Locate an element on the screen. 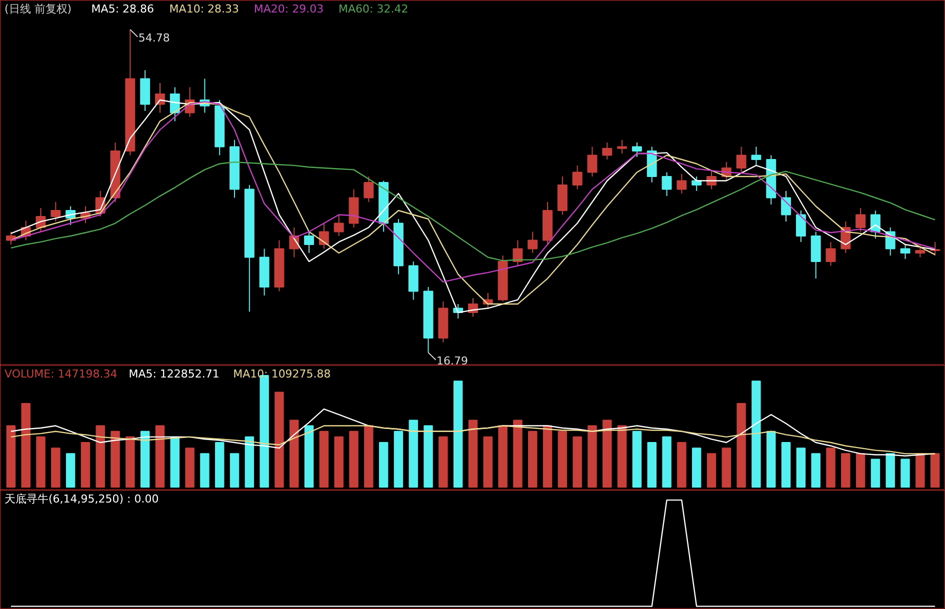  text: 16.79 is located at coordinates (452, 361).